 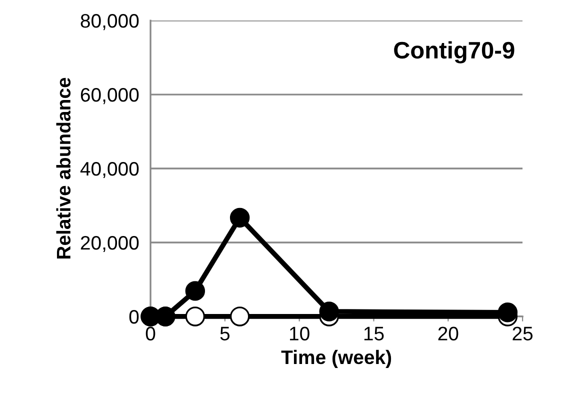 I want to click on x-tick-label: 20, so click(x=448, y=333).